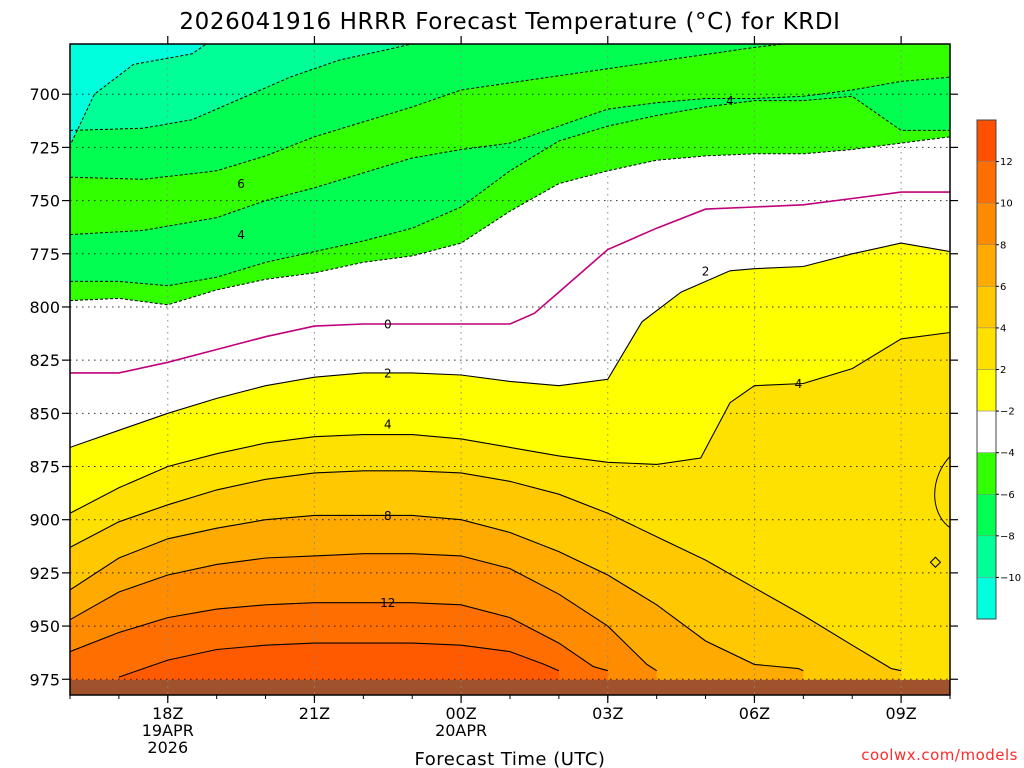 The image size is (1024, 768). I want to click on colorbar-tick-label: 4, so click(1003, 328).